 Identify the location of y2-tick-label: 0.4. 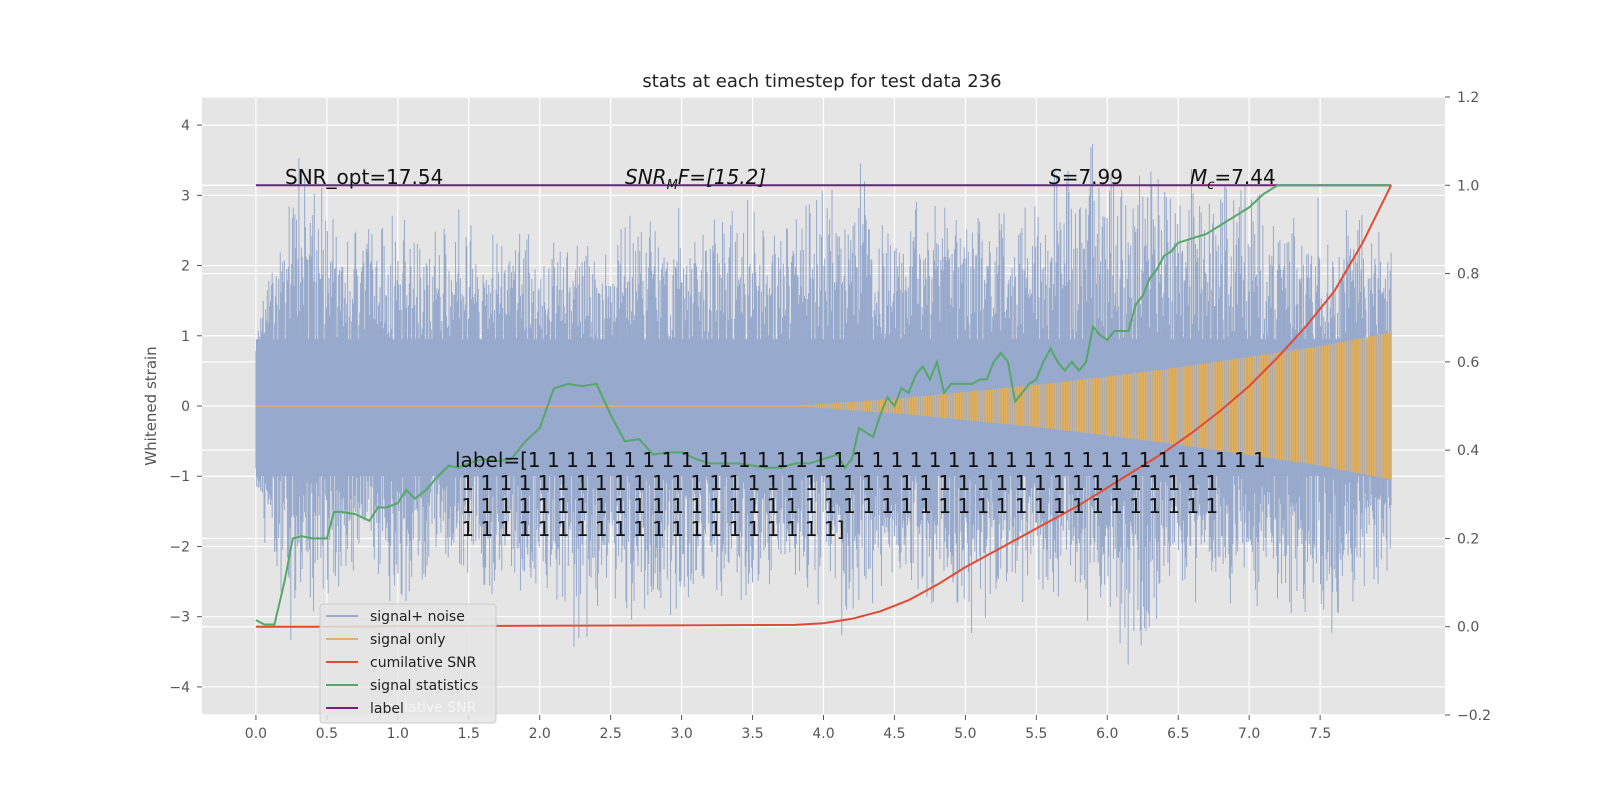
(1468, 451).